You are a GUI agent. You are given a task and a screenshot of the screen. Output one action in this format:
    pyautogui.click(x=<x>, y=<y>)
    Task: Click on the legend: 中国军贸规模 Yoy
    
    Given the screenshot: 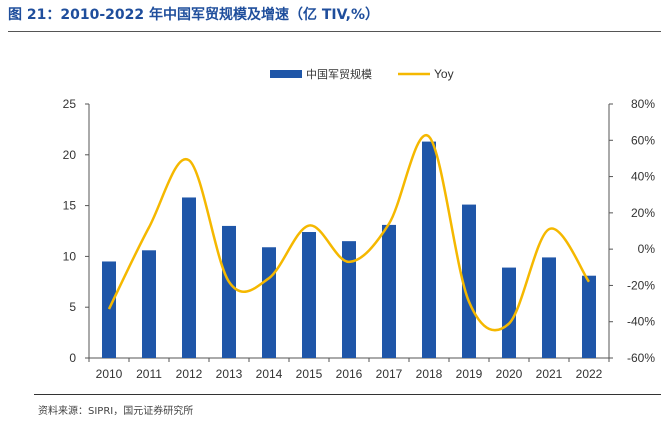 What is the action you would take?
    pyautogui.click(x=362, y=74)
    